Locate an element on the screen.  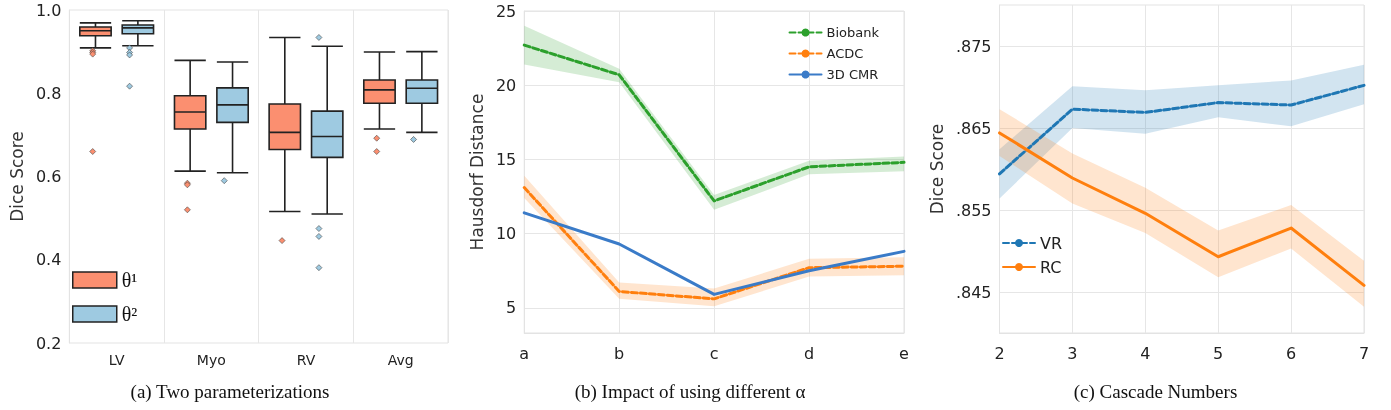
x-tick-label: a is located at coordinates (524, 353).